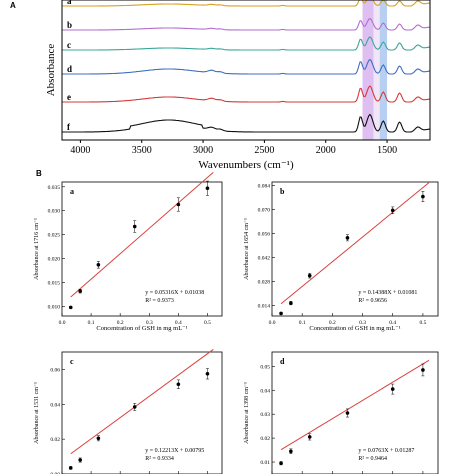 The width and height of the screenshot is (474, 474). What do you see at coordinates (387, 293) in the screenshot?
I see `fit-equation: y = 0.14388X + 0.01081` at bounding box center [387, 293].